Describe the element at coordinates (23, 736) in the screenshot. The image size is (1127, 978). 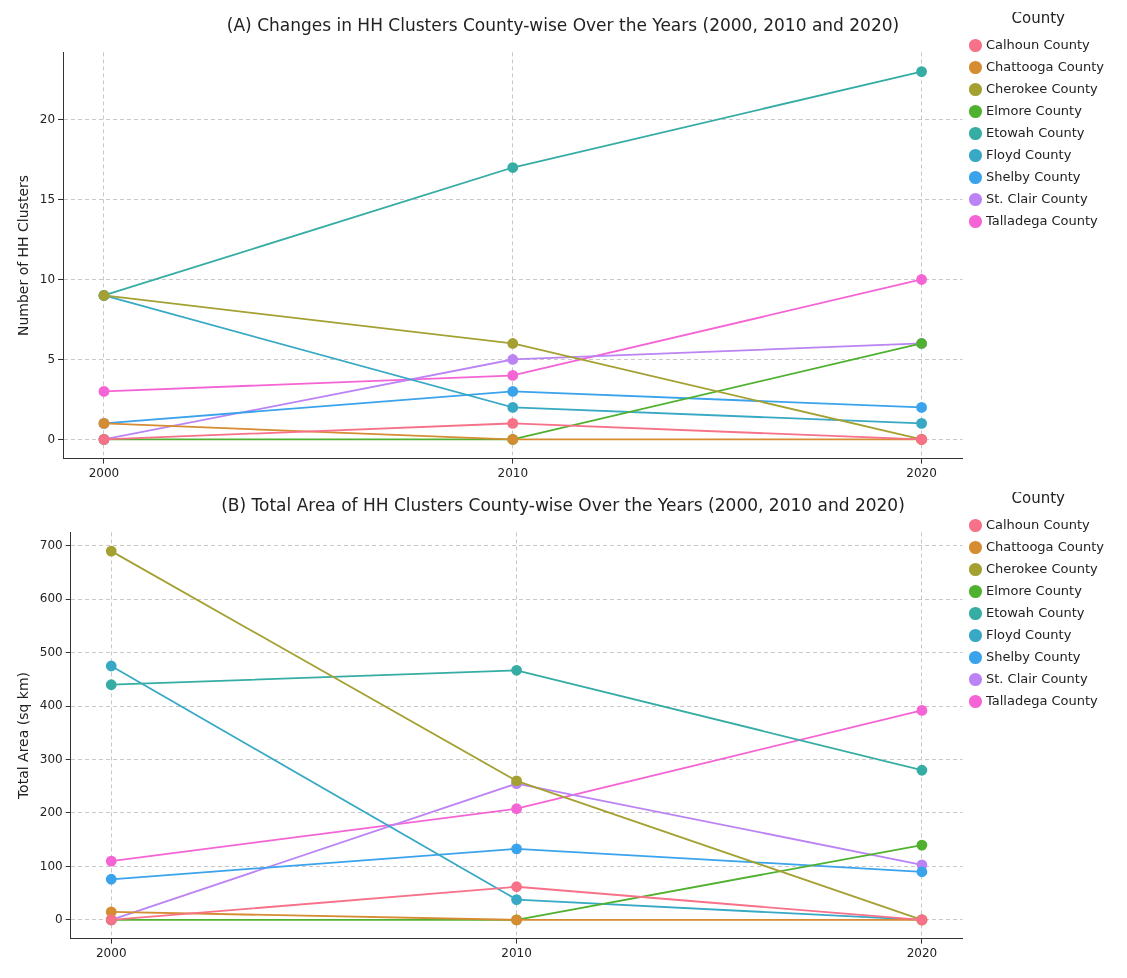
I see `y-axis-title: Total Area (sq km)` at that location.